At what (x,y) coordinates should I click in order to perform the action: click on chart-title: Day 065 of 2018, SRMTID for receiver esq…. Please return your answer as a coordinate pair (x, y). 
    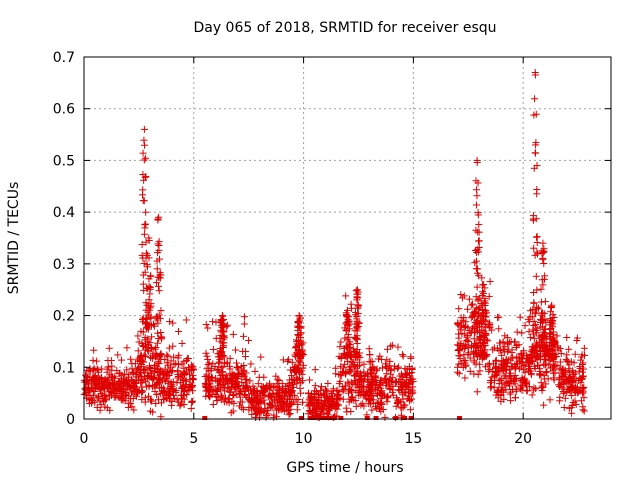
    Looking at the image, I should click on (344, 28).